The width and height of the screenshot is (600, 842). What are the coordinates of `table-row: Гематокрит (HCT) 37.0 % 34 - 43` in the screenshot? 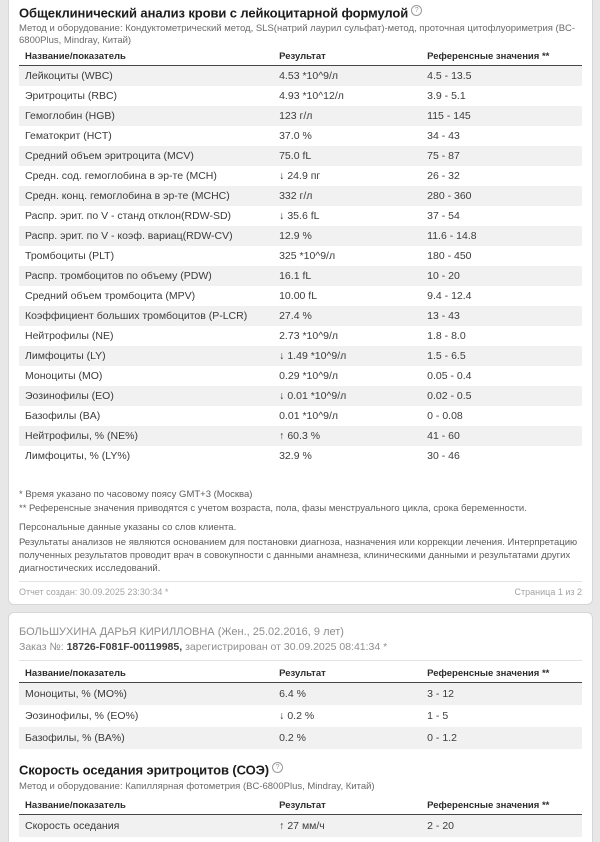 It's located at (300, 136).